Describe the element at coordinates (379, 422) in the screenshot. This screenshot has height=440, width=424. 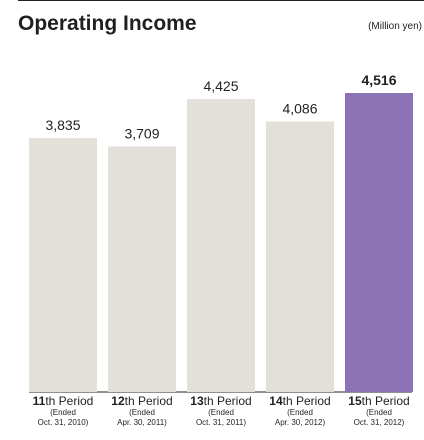
I see `period-date-label: Oct. 31, 2012)` at that location.